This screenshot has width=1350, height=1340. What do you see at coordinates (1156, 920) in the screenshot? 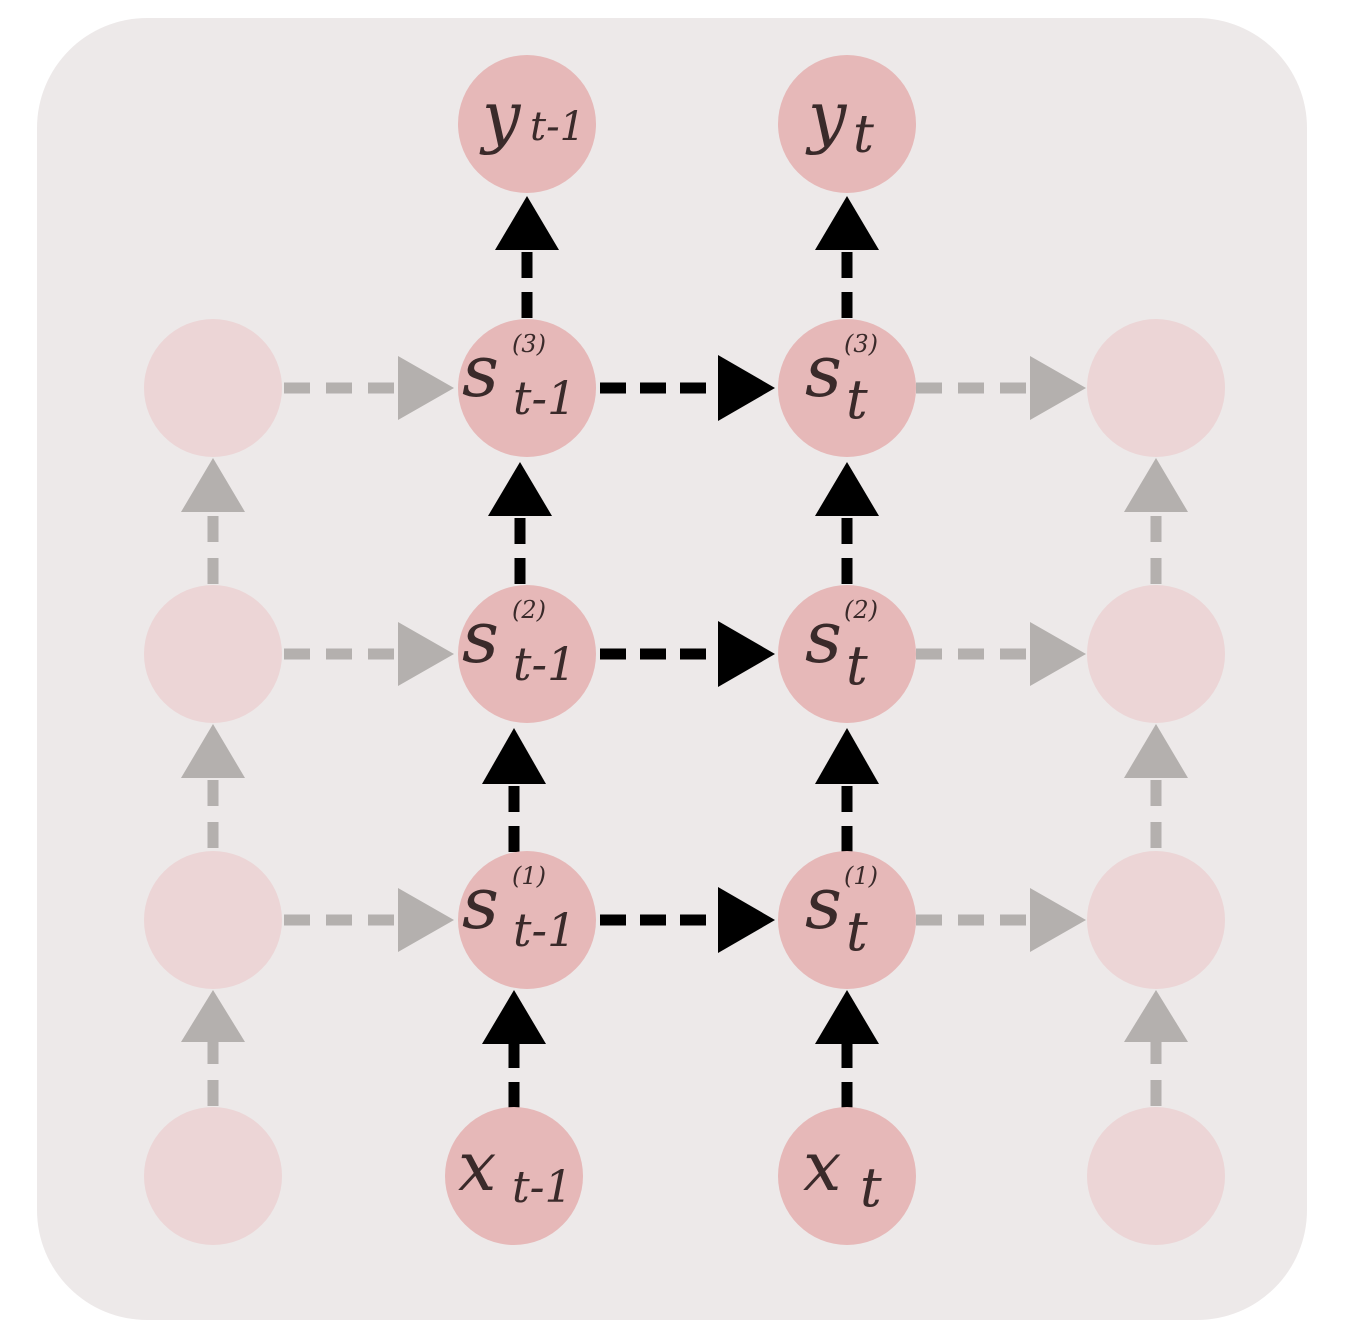
I see `node-right-s1` at bounding box center [1156, 920].